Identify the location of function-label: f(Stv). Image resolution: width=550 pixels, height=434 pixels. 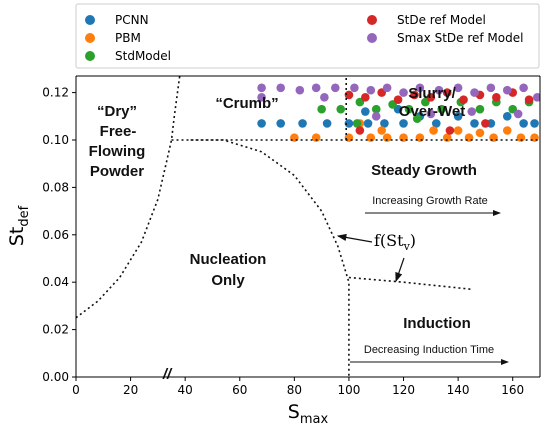
(395, 242).